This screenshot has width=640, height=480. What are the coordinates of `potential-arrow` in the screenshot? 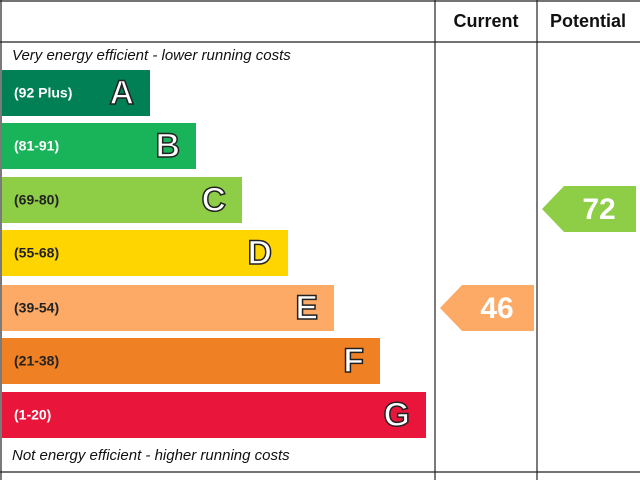 It's located at (589, 209).